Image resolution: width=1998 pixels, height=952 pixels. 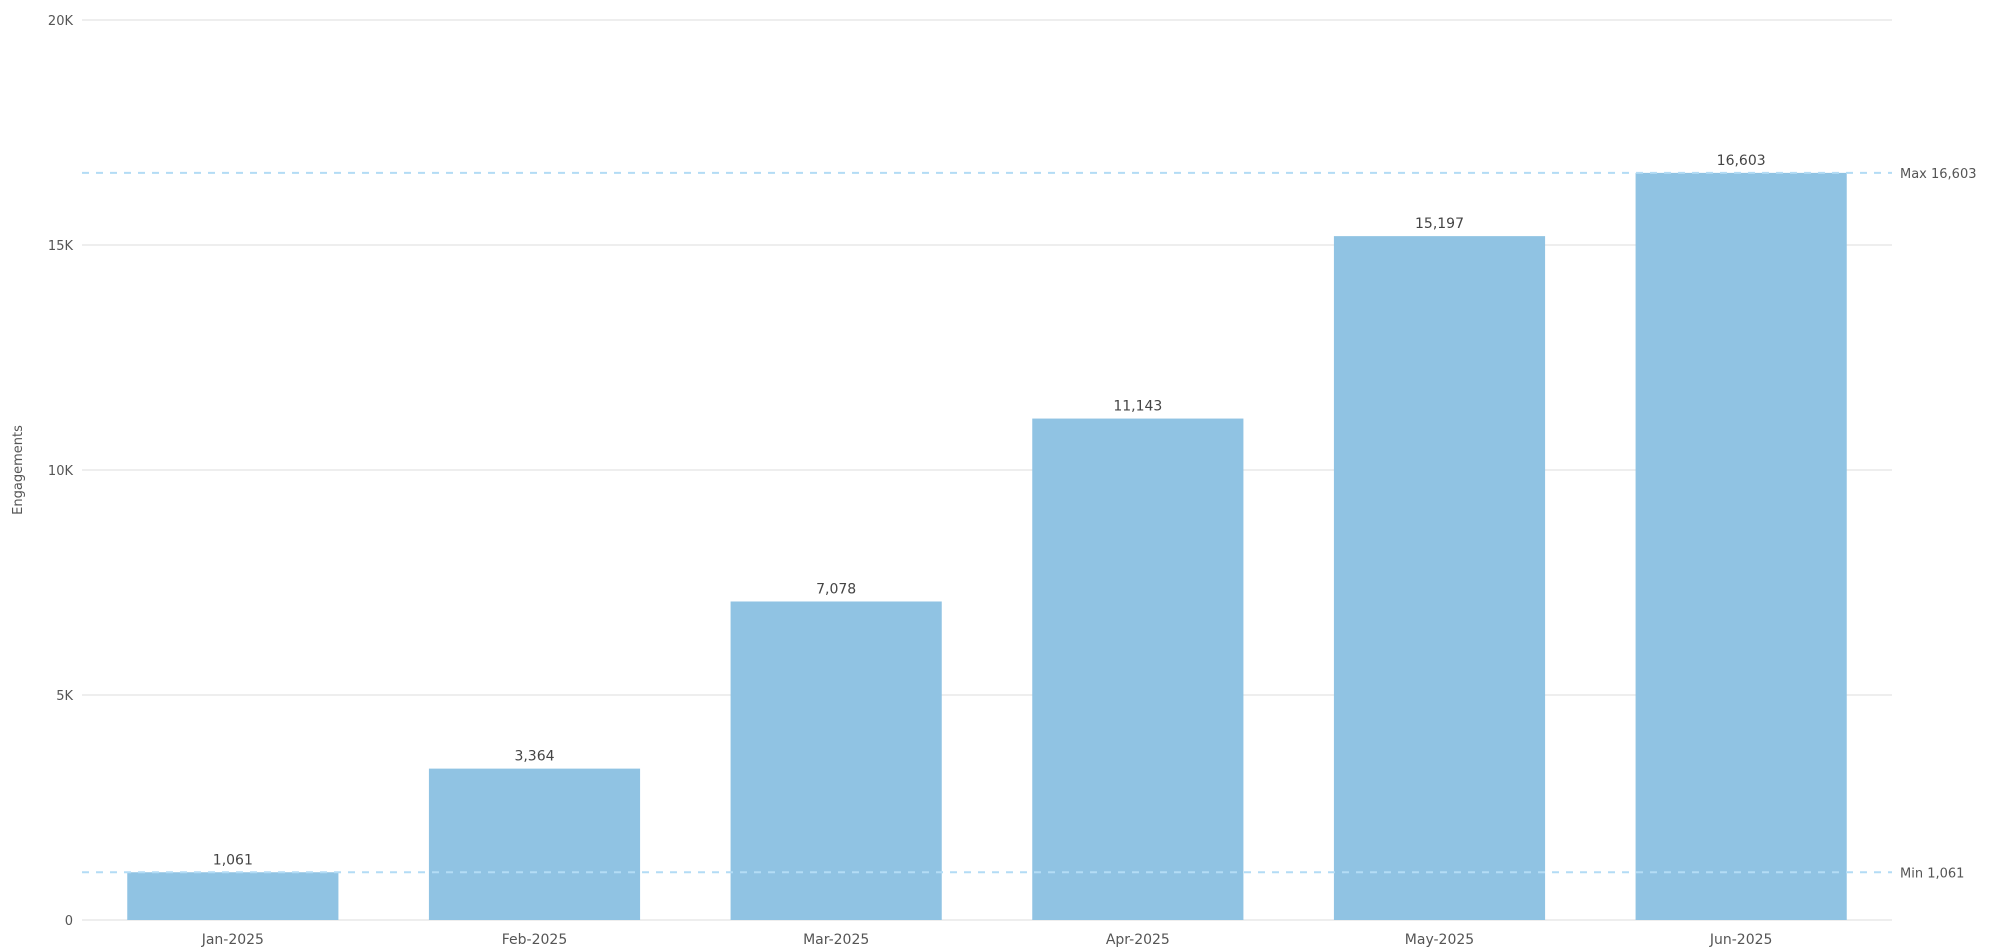 I want to click on bar-value-label: 3,364, so click(x=534, y=757).